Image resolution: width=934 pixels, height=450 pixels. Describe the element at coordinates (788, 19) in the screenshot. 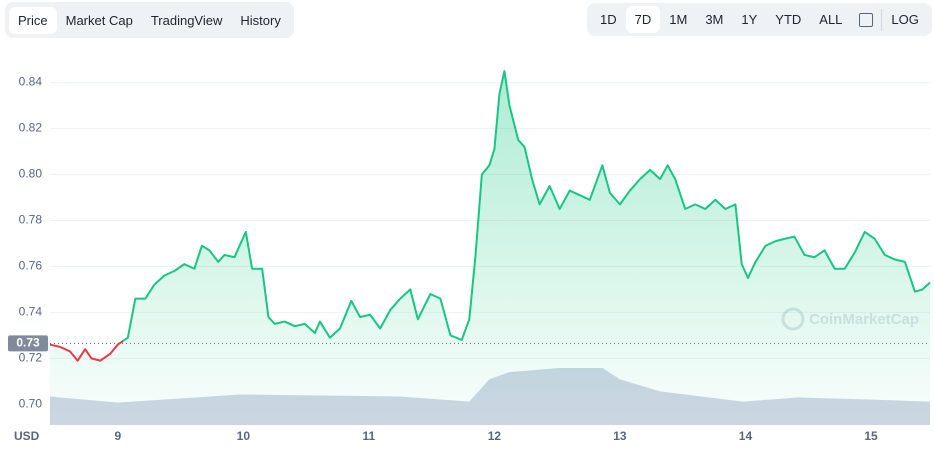

I see `range-button: YTD` at that location.